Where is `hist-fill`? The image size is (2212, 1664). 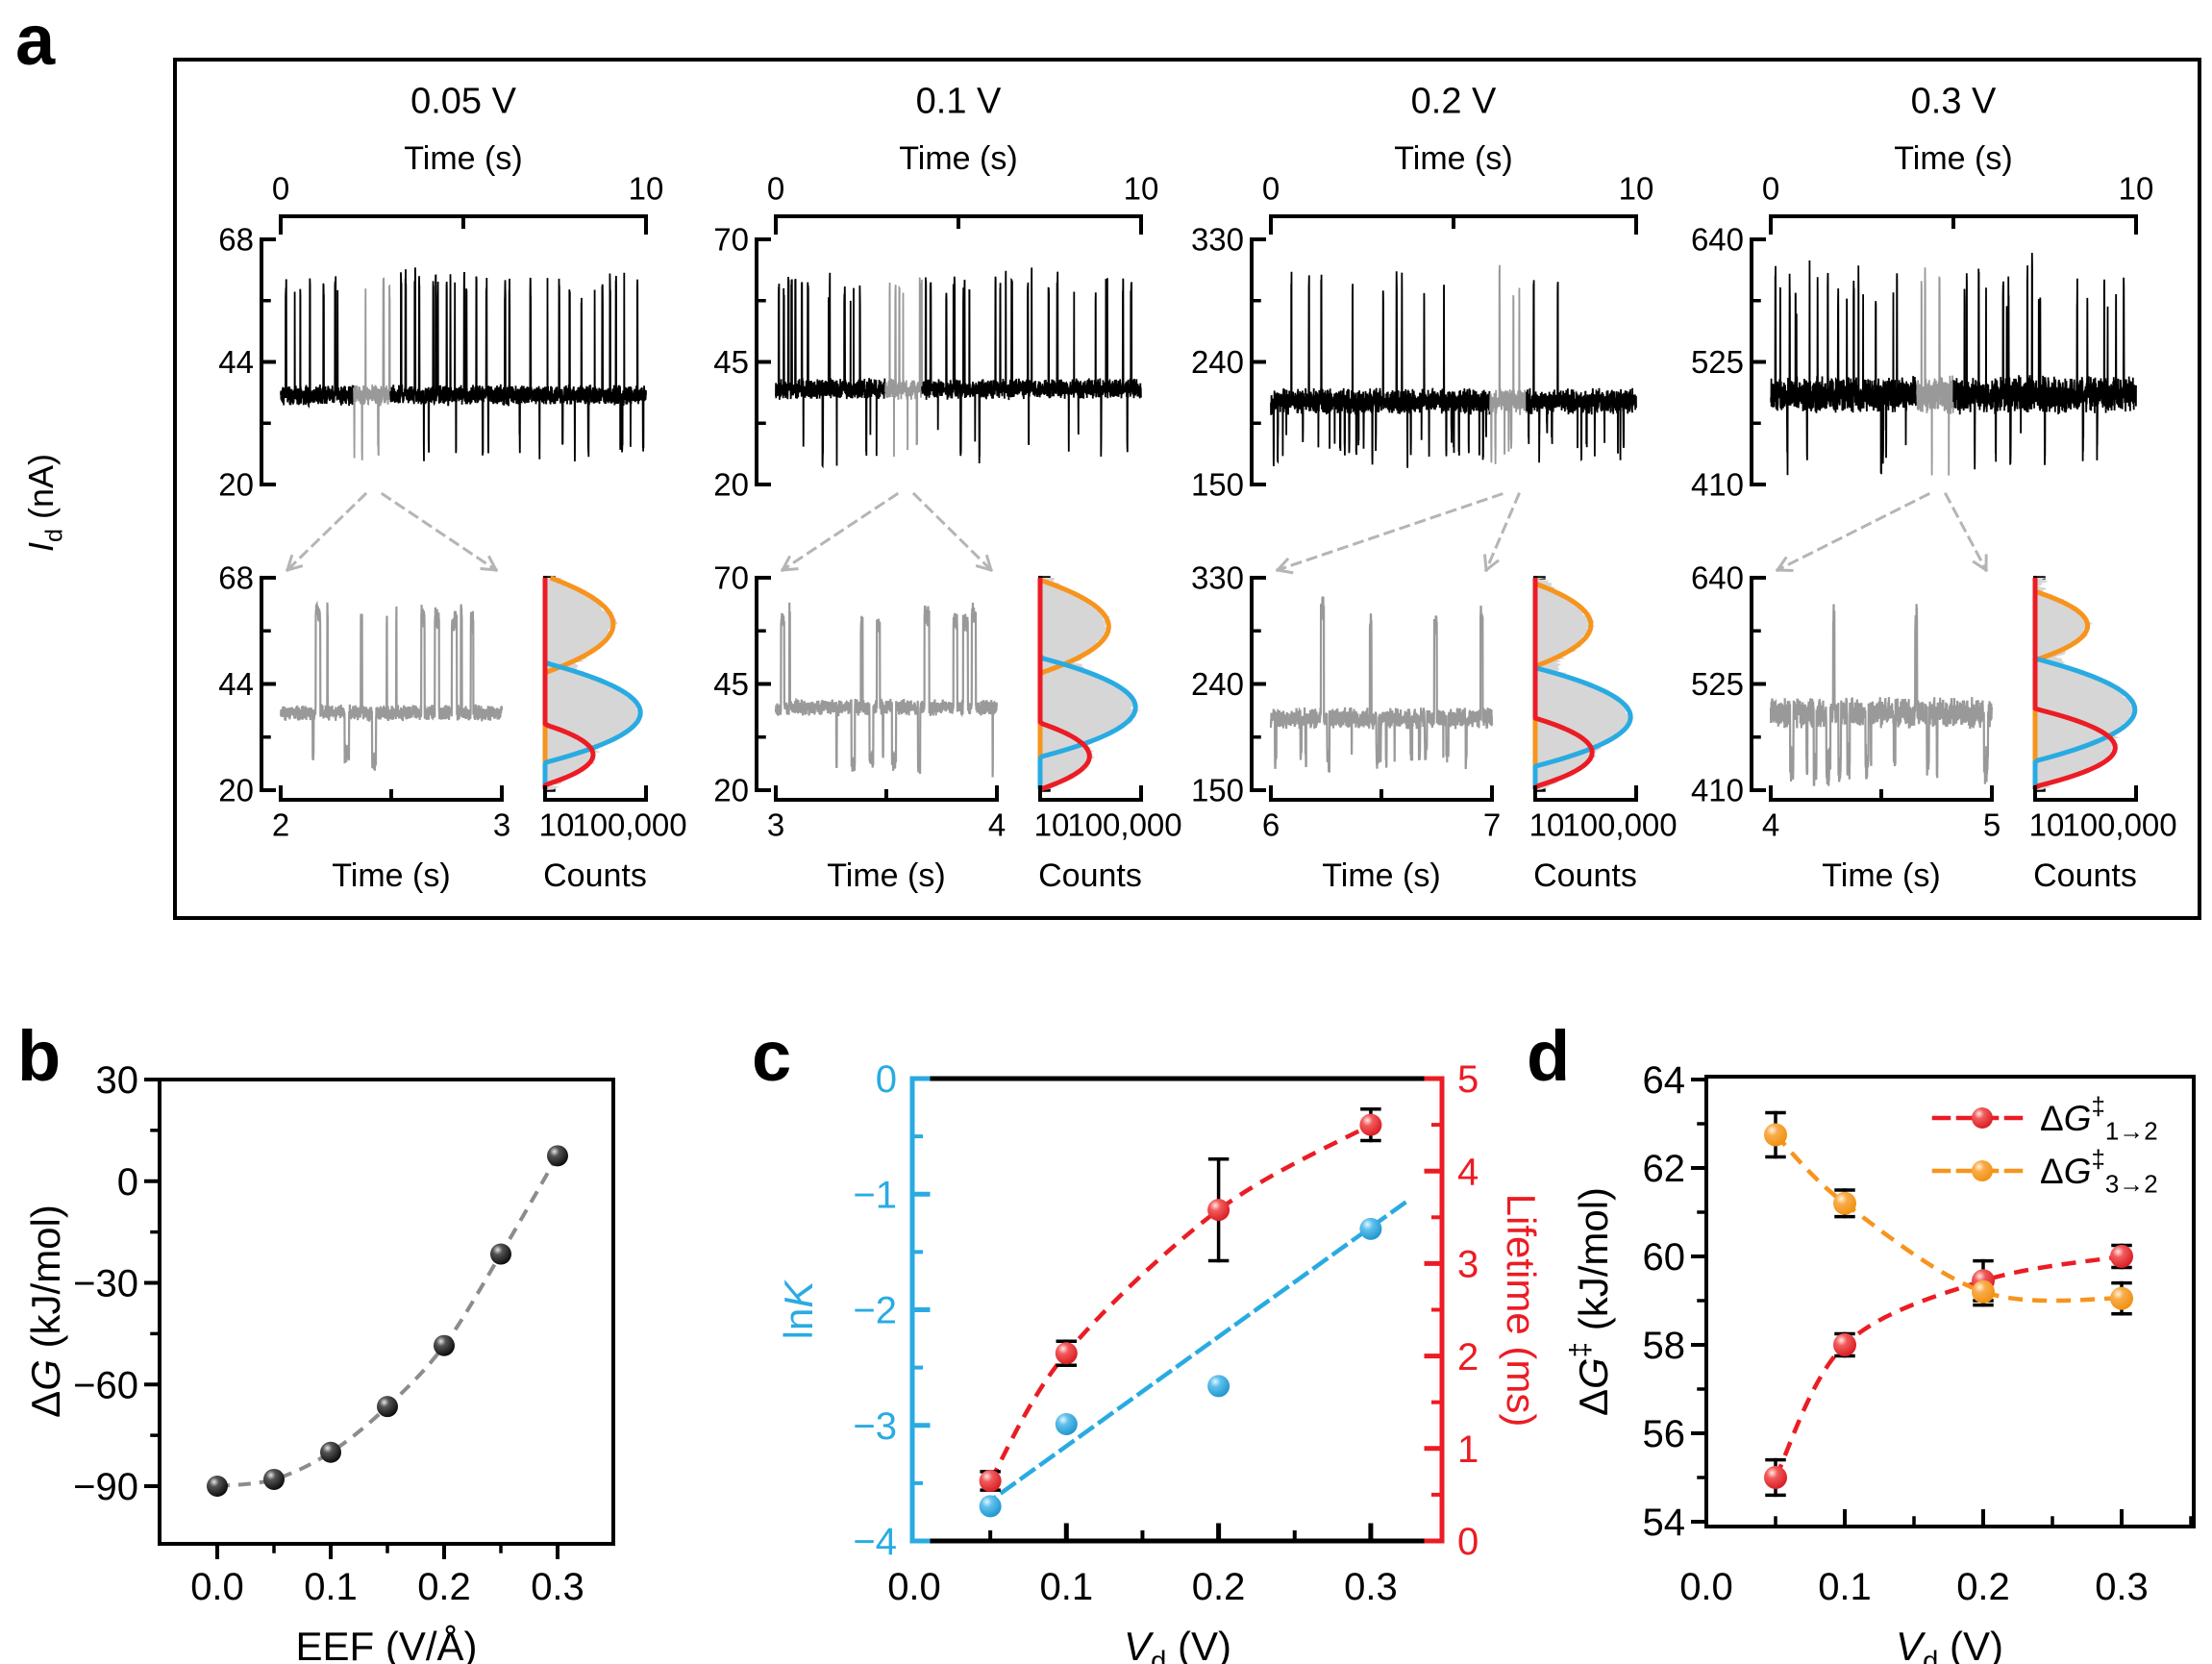 hist-fill is located at coordinates (1090, 684).